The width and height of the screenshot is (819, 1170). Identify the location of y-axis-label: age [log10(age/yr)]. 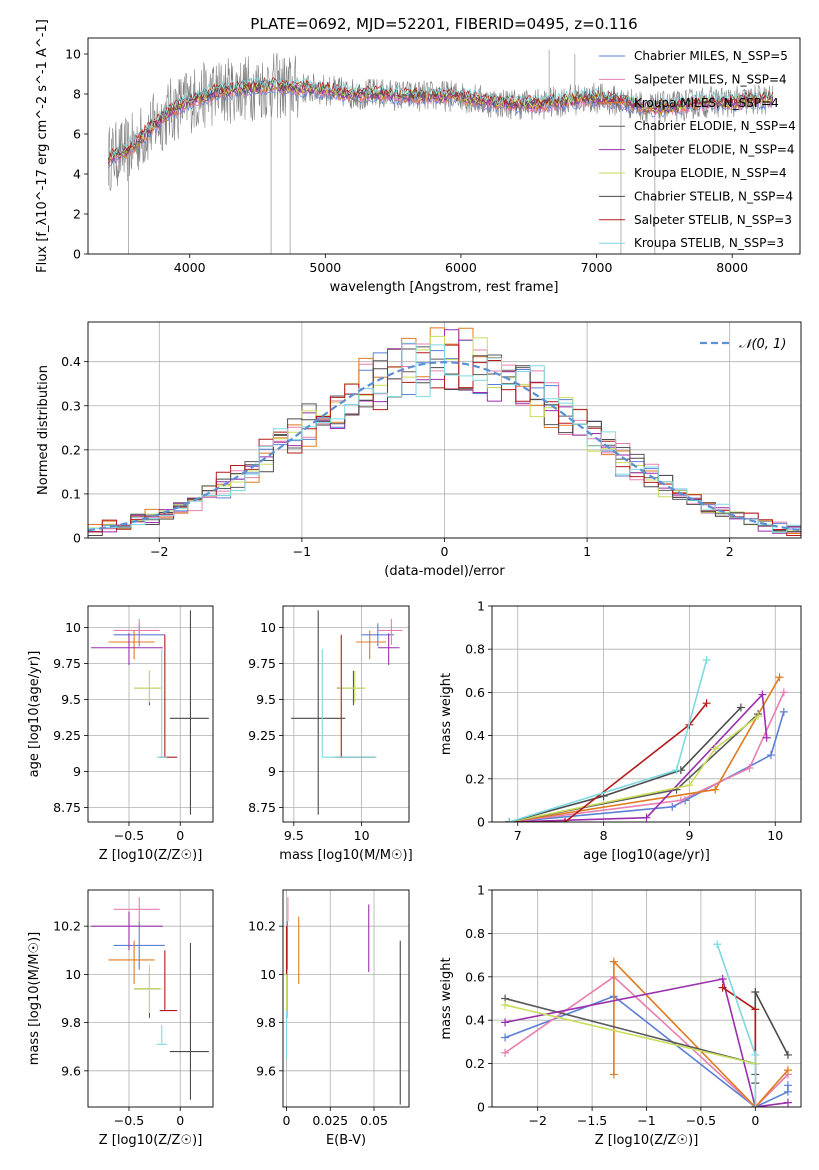
(34, 714).